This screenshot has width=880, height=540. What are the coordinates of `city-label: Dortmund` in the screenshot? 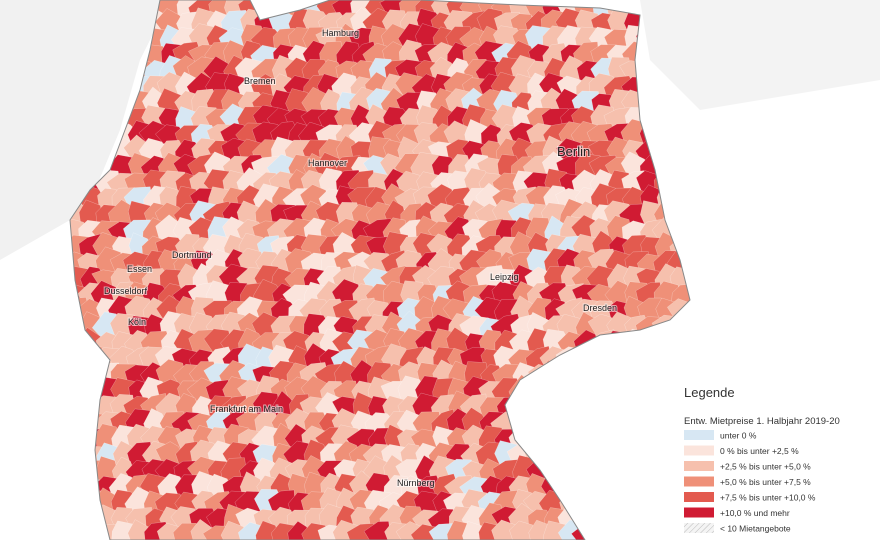 It's located at (192, 255).